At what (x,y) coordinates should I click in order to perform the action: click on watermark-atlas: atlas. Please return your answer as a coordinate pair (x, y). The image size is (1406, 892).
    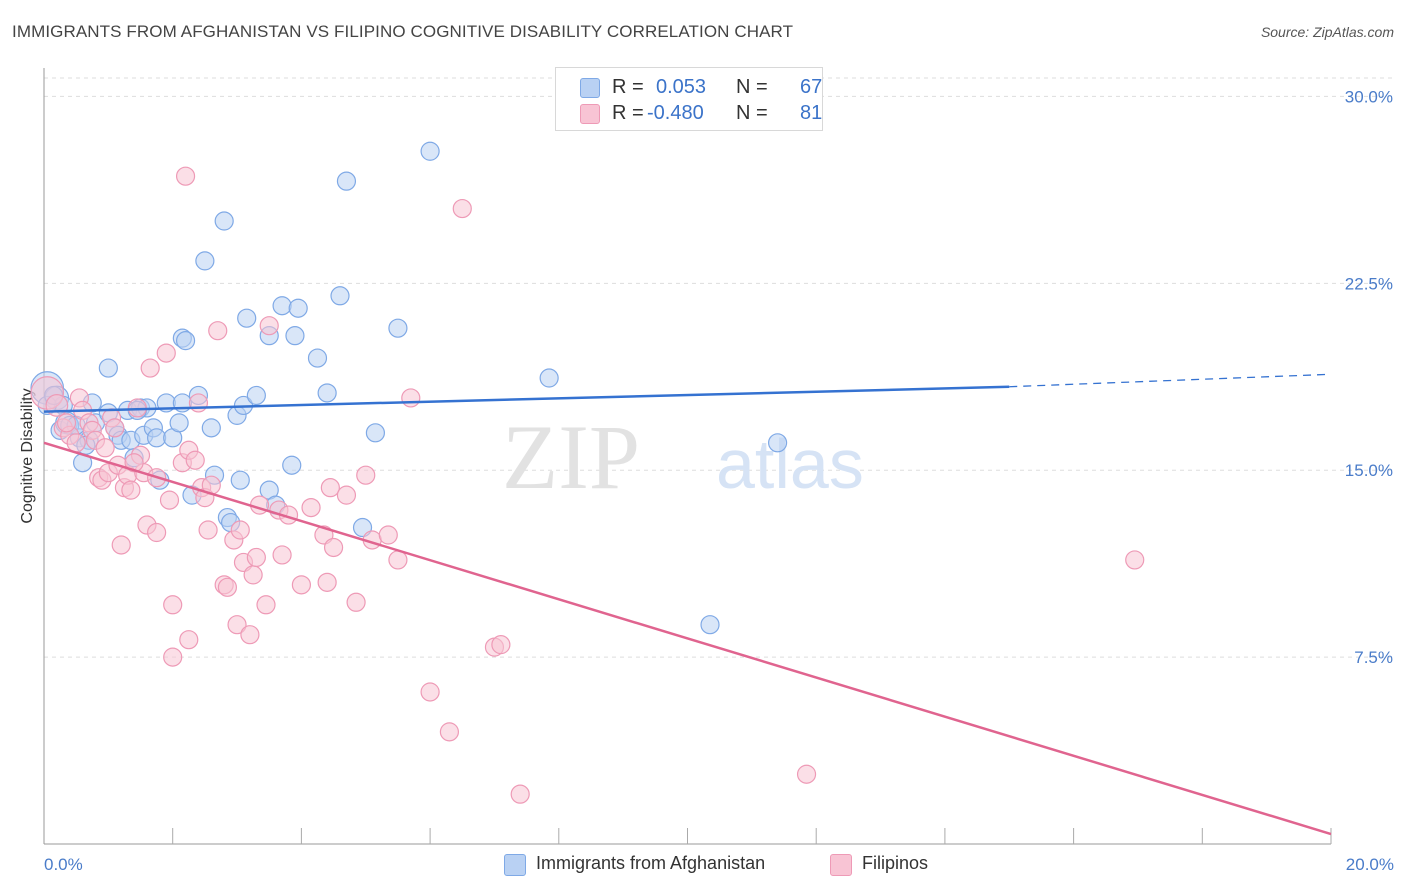
    Looking at the image, I should click on (790, 464).